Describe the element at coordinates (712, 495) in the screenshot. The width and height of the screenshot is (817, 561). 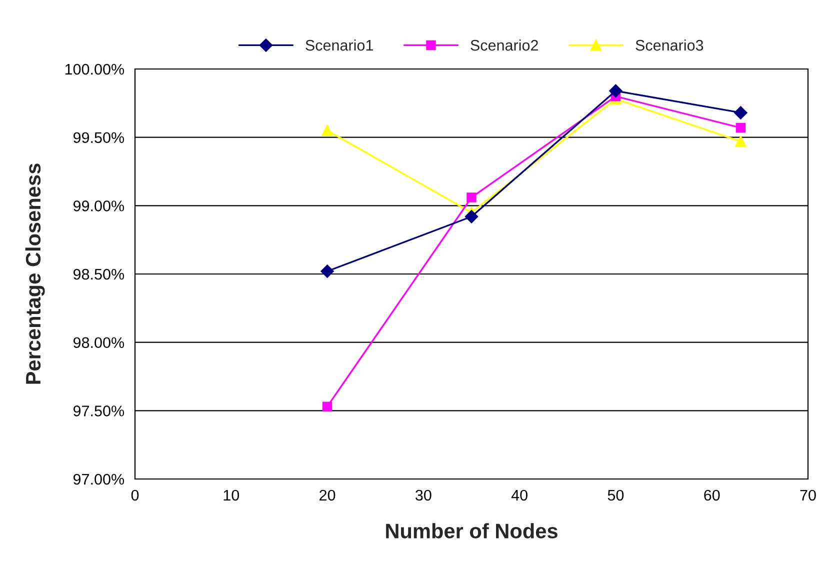
I see `x-tick-label: 60` at that location.